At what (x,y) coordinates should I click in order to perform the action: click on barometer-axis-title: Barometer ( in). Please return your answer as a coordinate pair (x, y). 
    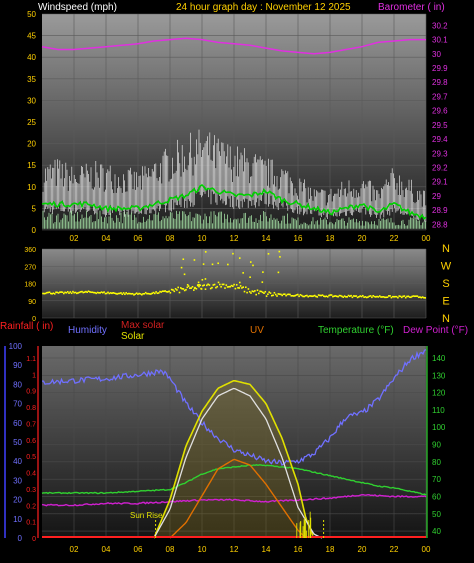
    Looking at the image, I should click on (411, 7).